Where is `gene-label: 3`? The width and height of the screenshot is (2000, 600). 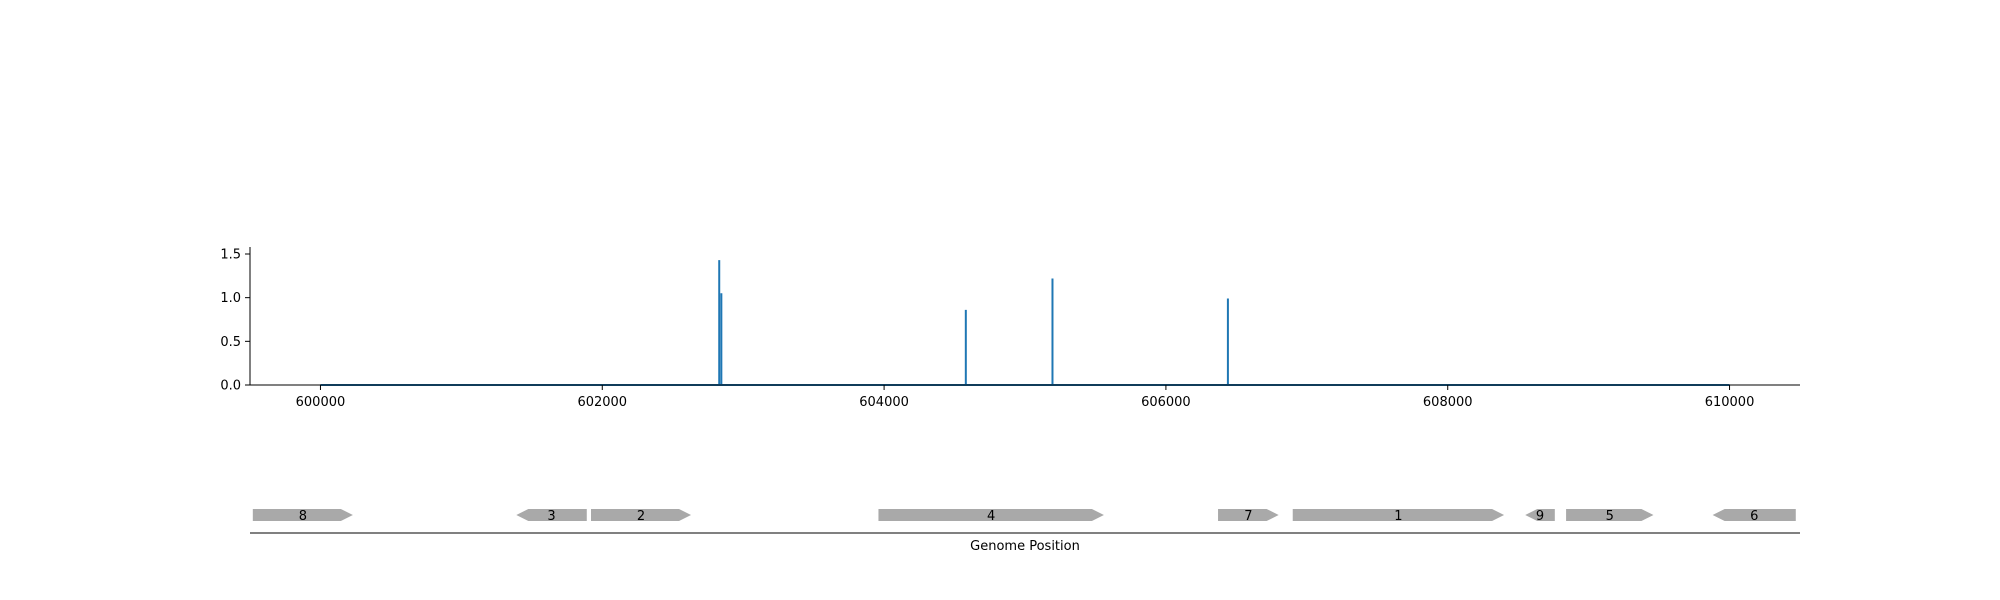 gene-label: 3 is located at coordinates (551, 516).